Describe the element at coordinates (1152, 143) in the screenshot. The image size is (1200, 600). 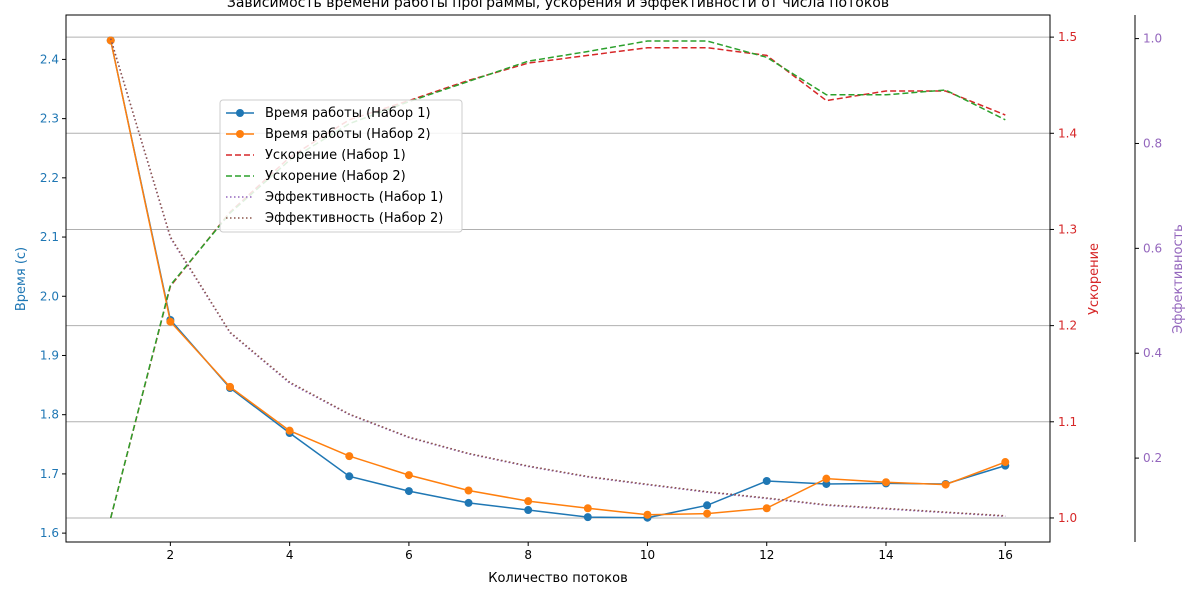
I see `right2-tick-label: 0.8` at that location.